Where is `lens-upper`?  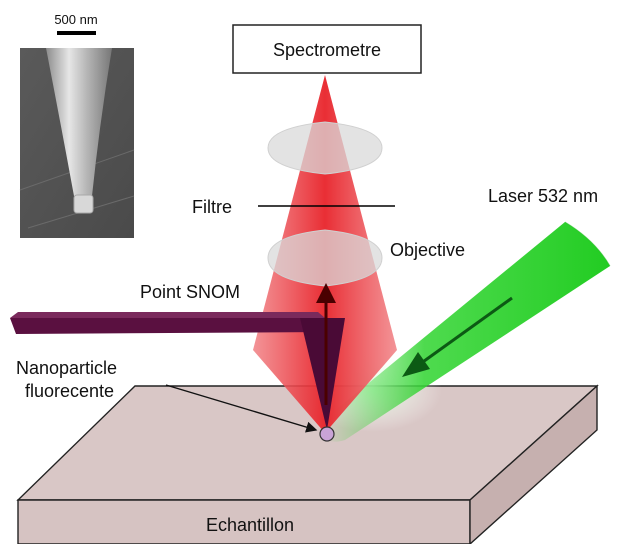 lens-upper is located at coordinates (325, 148).